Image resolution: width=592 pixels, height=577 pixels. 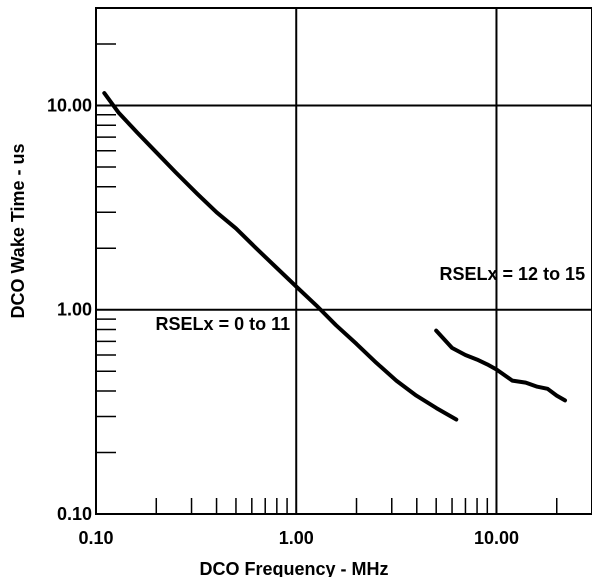 I want to click on annotation-2: RSELx = 12 to 15, so click(x=513, y=274).